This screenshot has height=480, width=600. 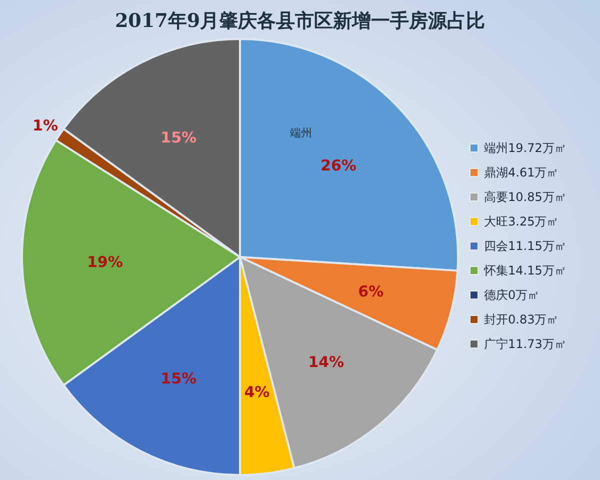 I want to click on legend-label: 大旺3.25万㎡, so click(x=521, y=221).